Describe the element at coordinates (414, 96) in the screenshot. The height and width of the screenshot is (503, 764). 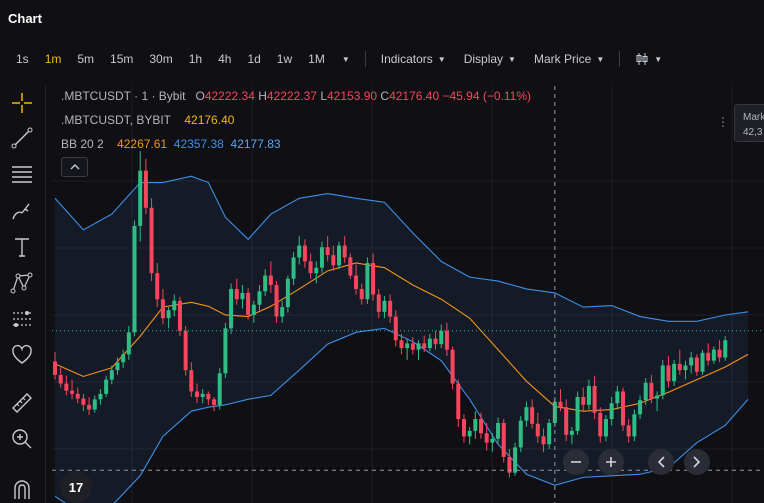
I see `close-value: 42176.40` at that location.